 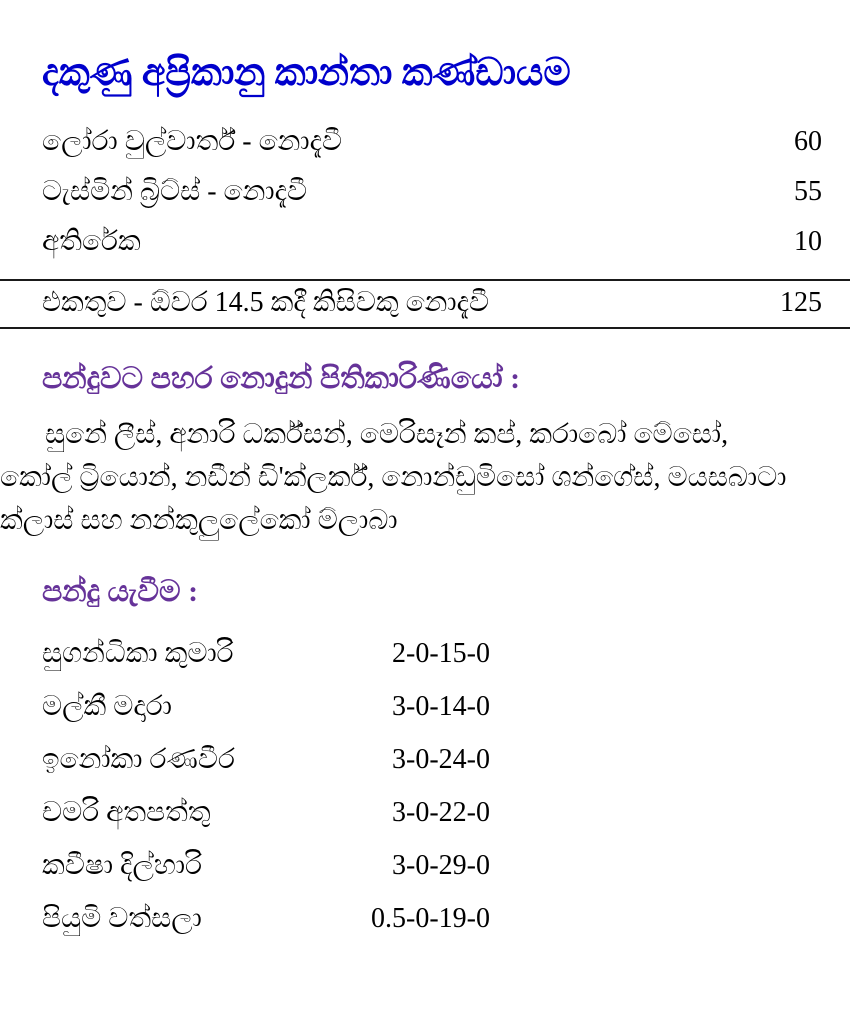 What do you see at coordinates (120, 591) in the screenshot?
I see `bowling-heading: පන්දු යැවීම :` at bounding box center [120, 591].